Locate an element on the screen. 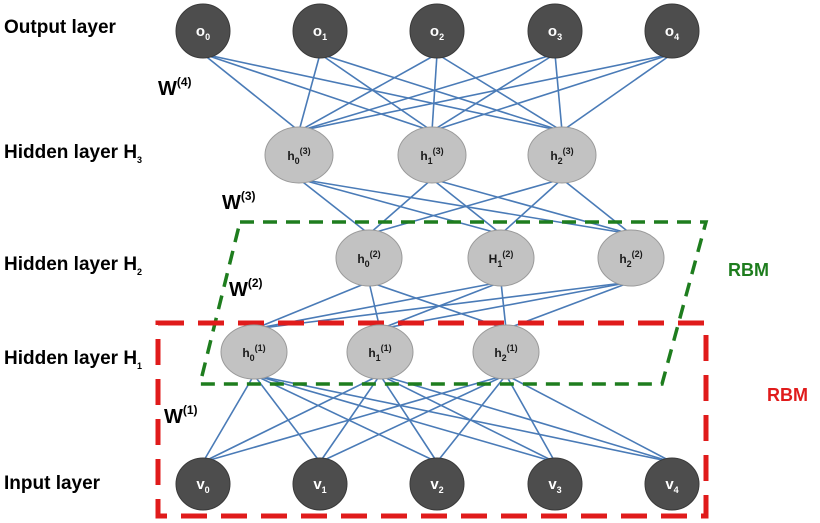  node-h3-0: h0(3) is located at coordinates (299, 155).